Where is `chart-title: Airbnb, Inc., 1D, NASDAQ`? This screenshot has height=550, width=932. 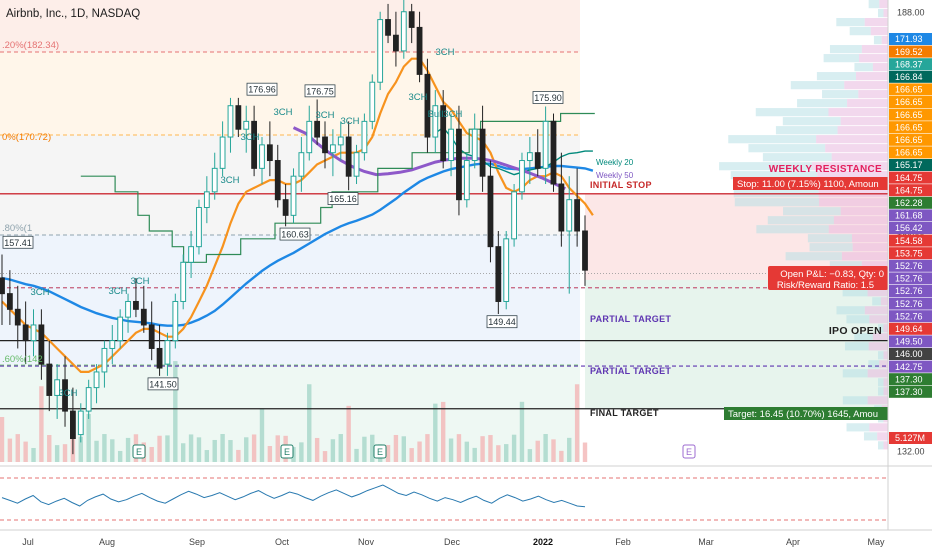 chart-title: Airbnb, Inc., 1D, NASDAQ is located at coordinates (73, 14).